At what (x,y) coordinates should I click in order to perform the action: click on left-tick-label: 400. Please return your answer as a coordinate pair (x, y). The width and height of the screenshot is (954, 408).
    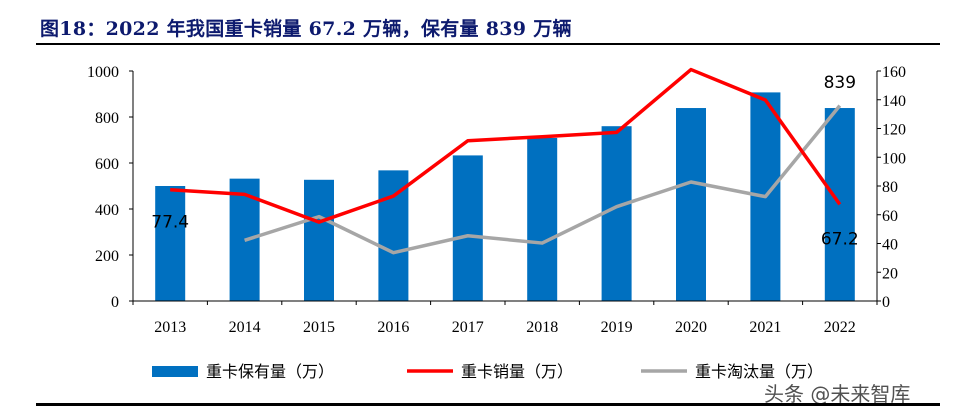
    Looking at the image, I should click on (107, 210).